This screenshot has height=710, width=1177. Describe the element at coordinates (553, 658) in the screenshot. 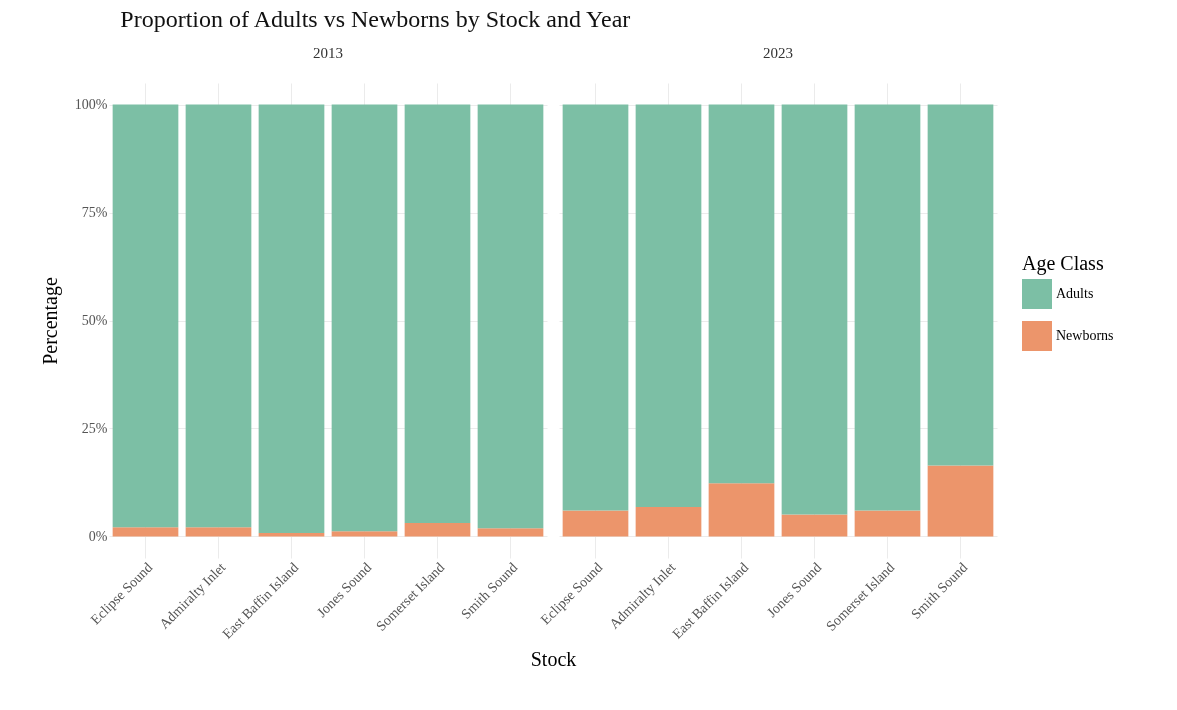

I see `x-axis-title: Stock` at that location.